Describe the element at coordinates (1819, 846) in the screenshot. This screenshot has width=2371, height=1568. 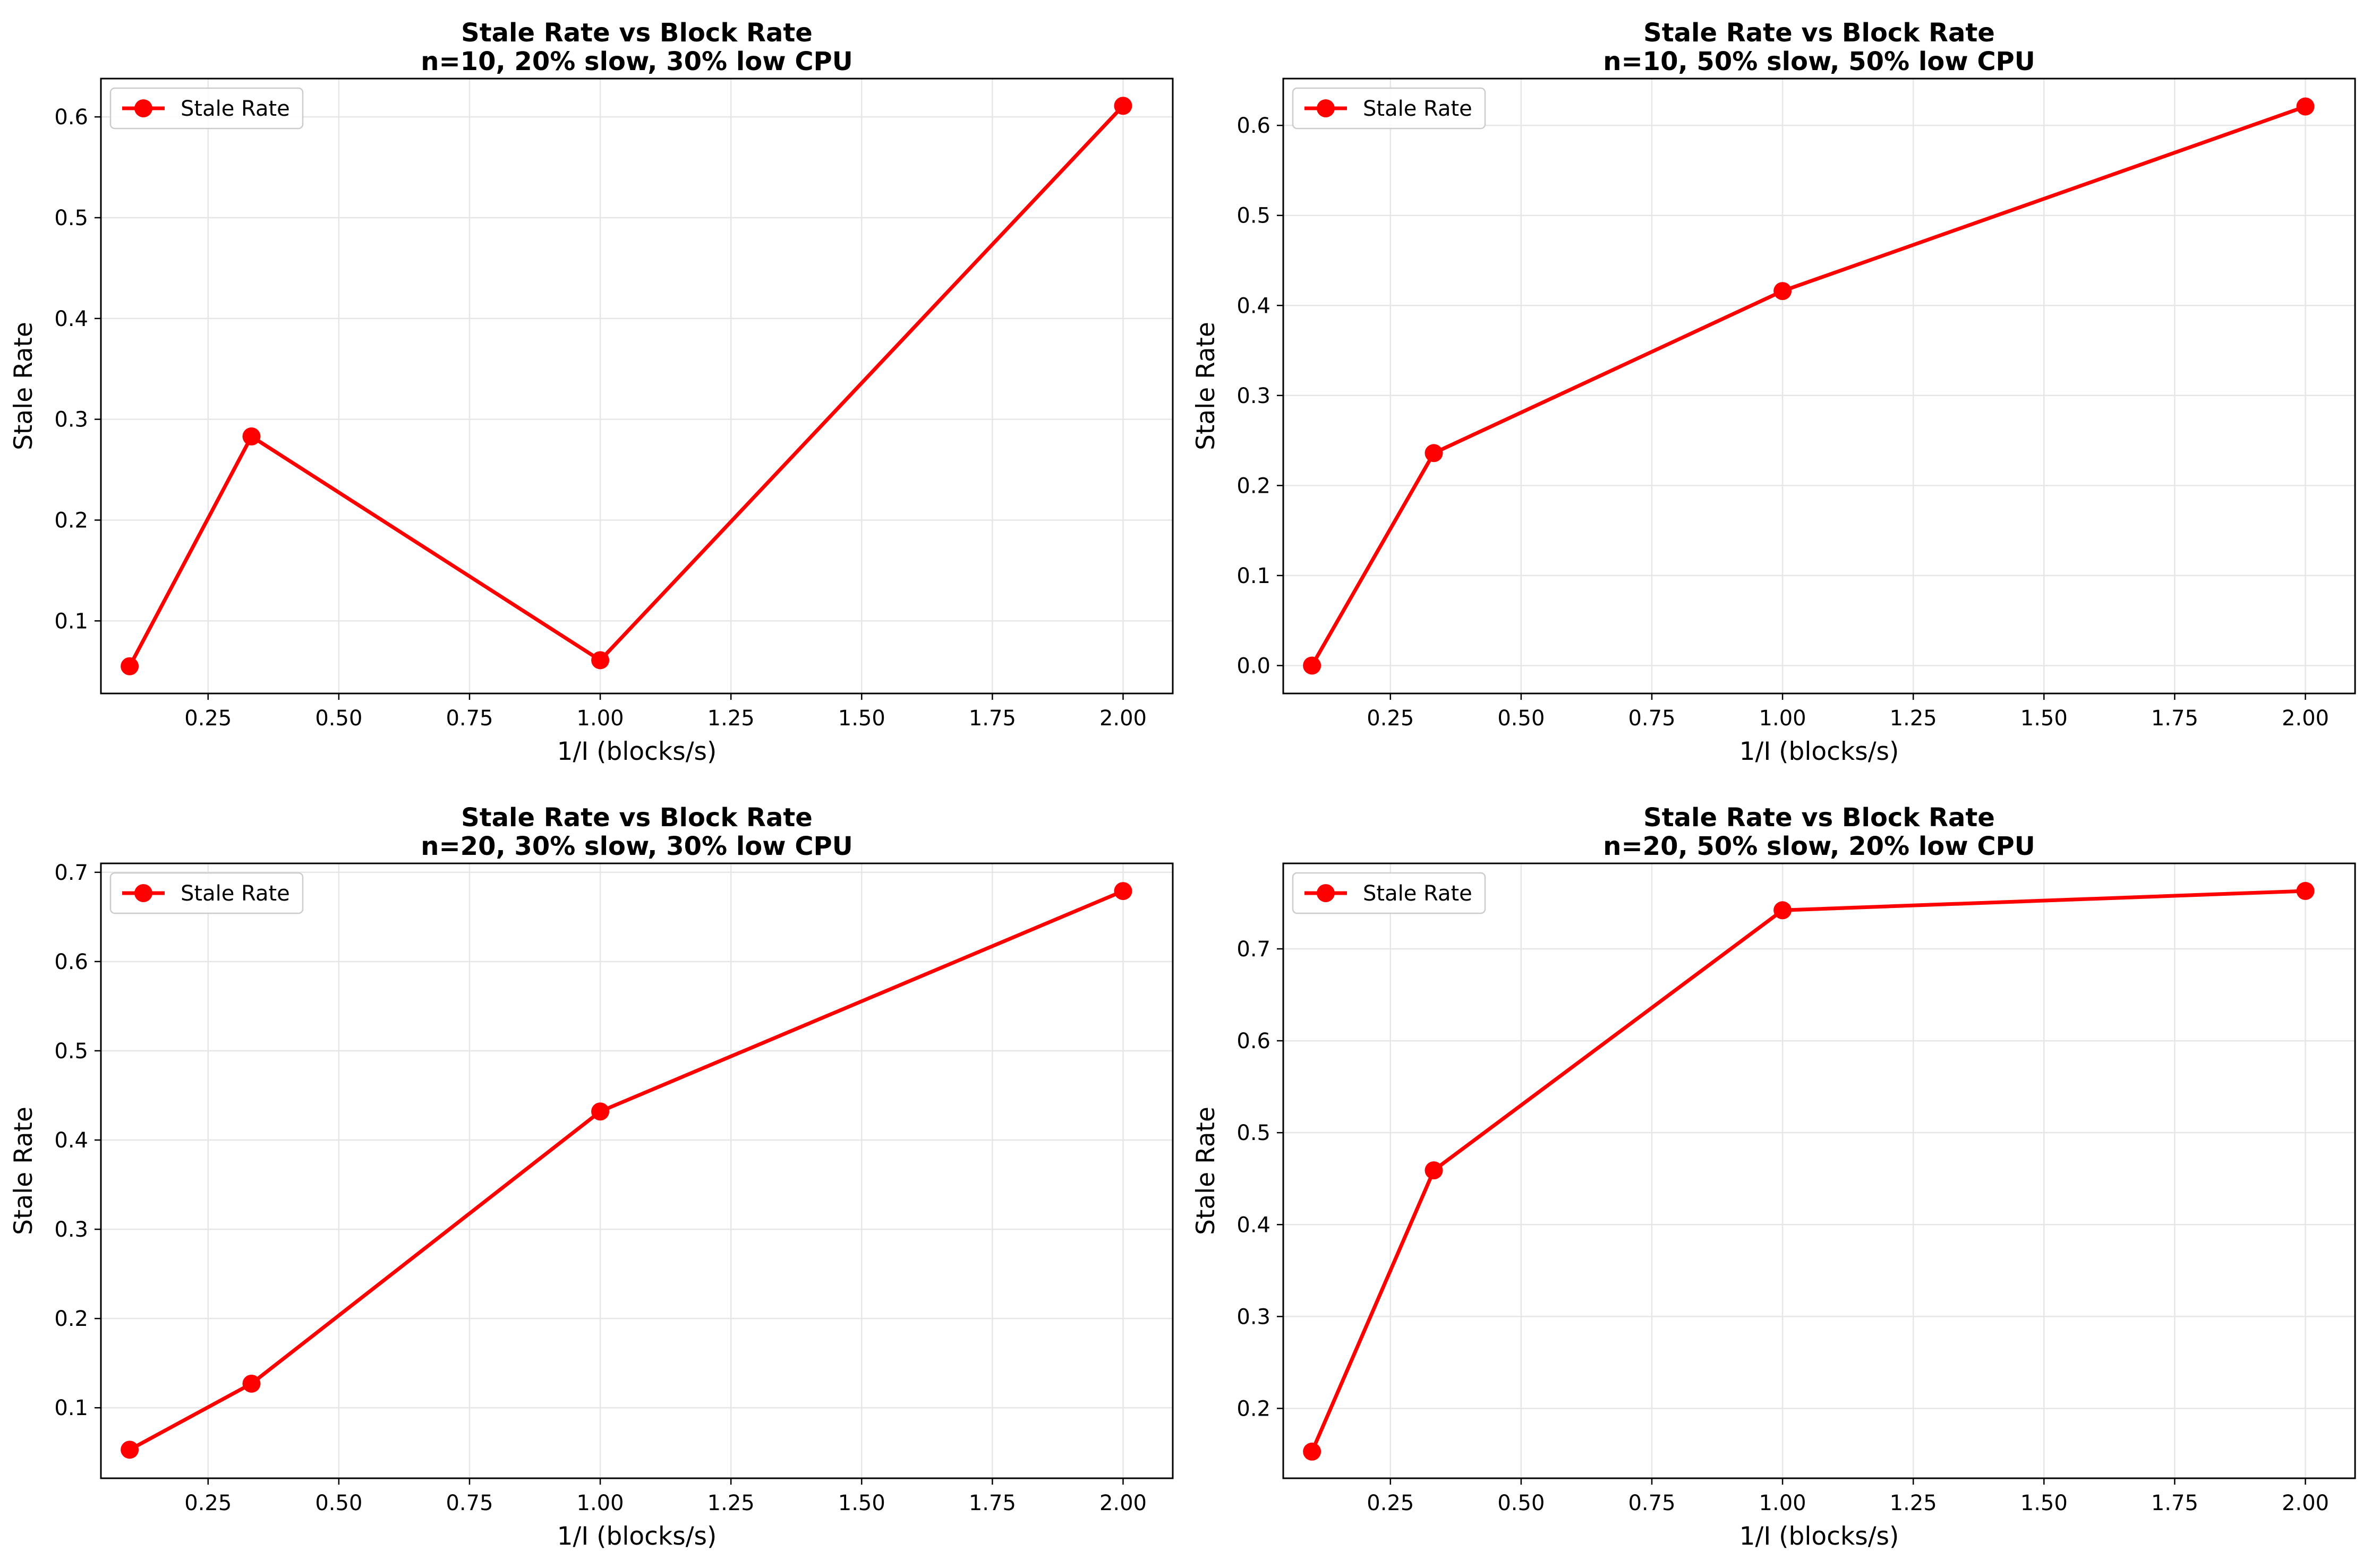
I see `chart-subtitle: n=20, 50% slow, 20% low CPU` at that location.